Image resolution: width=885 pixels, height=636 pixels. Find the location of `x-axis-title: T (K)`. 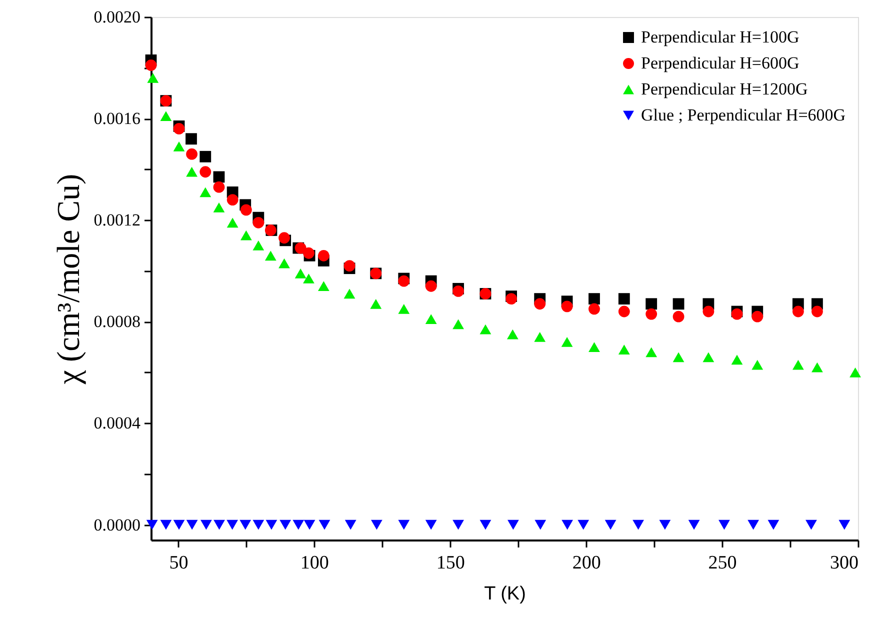

x-axis-title: T (K) is located at coordinates (505, 594).